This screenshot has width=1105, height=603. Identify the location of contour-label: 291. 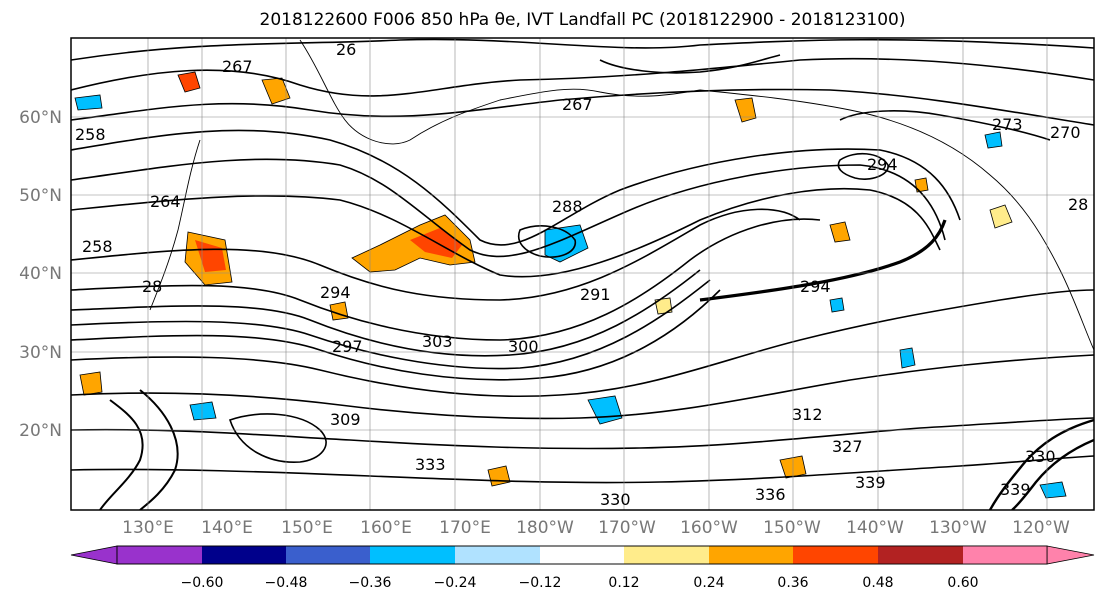
(595, 294).